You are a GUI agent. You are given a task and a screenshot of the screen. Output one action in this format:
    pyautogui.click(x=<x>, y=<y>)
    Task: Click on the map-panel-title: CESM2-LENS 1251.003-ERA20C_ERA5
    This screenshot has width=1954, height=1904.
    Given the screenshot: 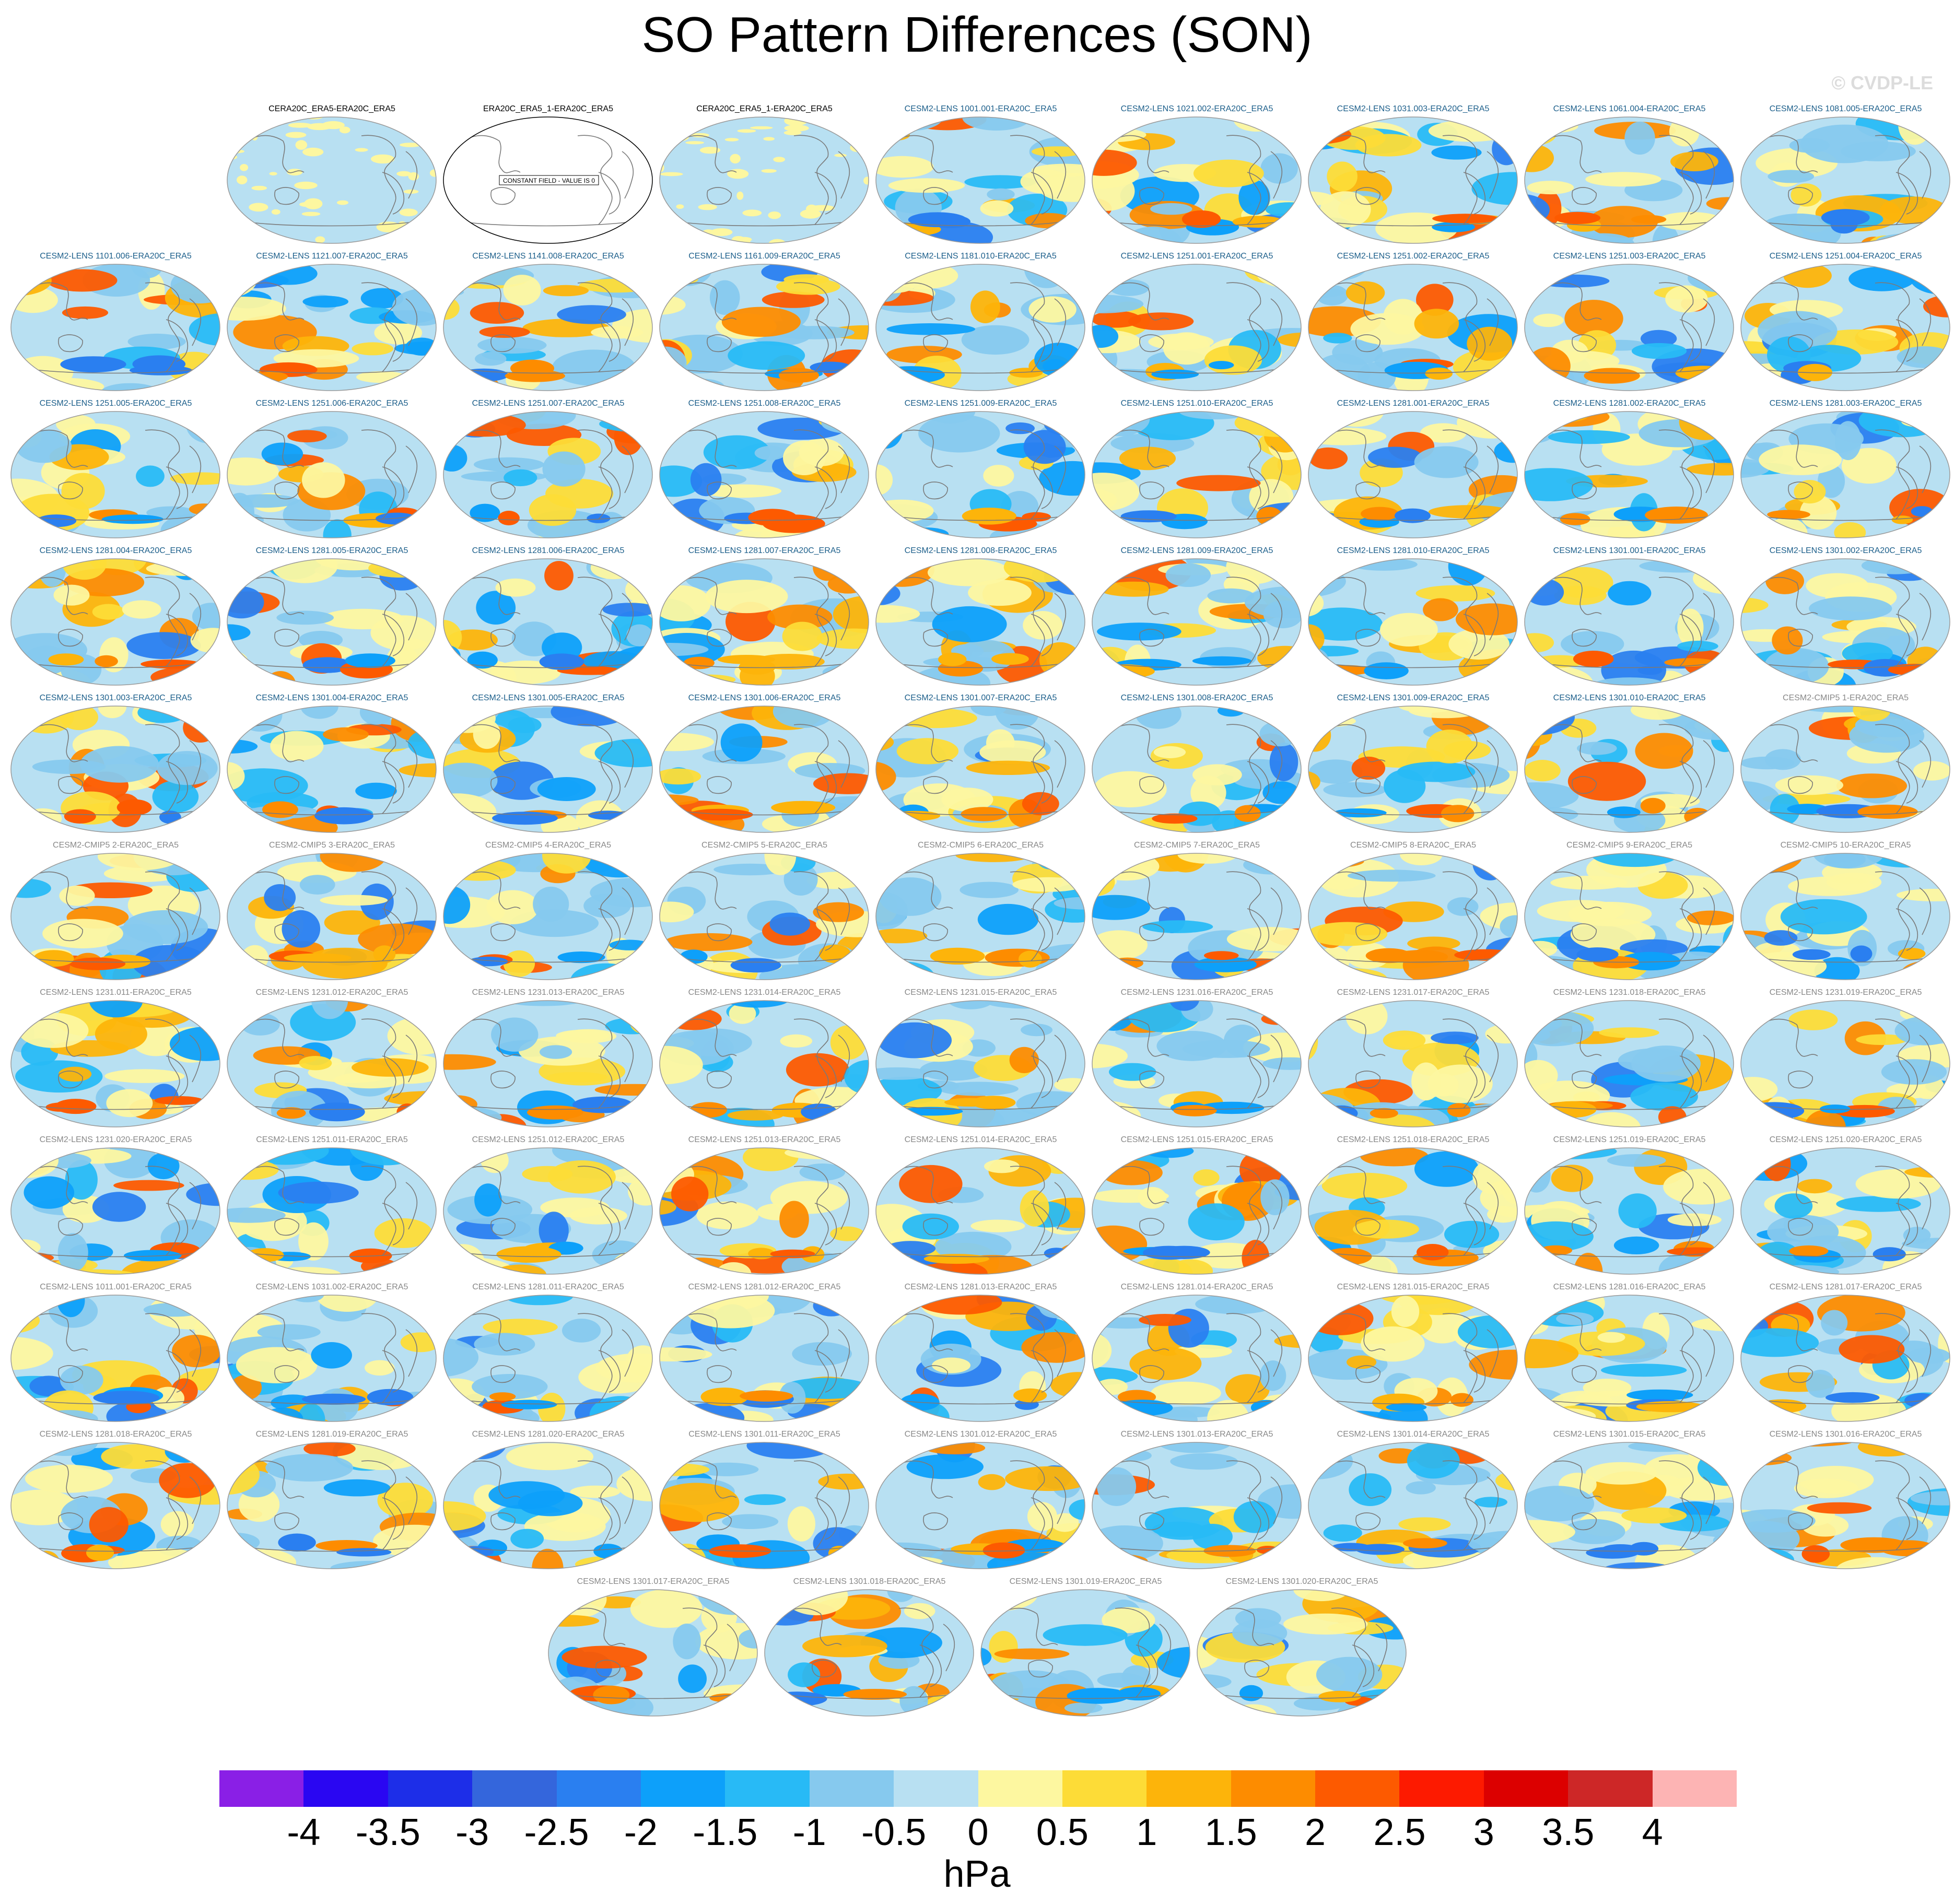 What is the action you would take?
    pyautogui.click(x=1629, y=256)
    